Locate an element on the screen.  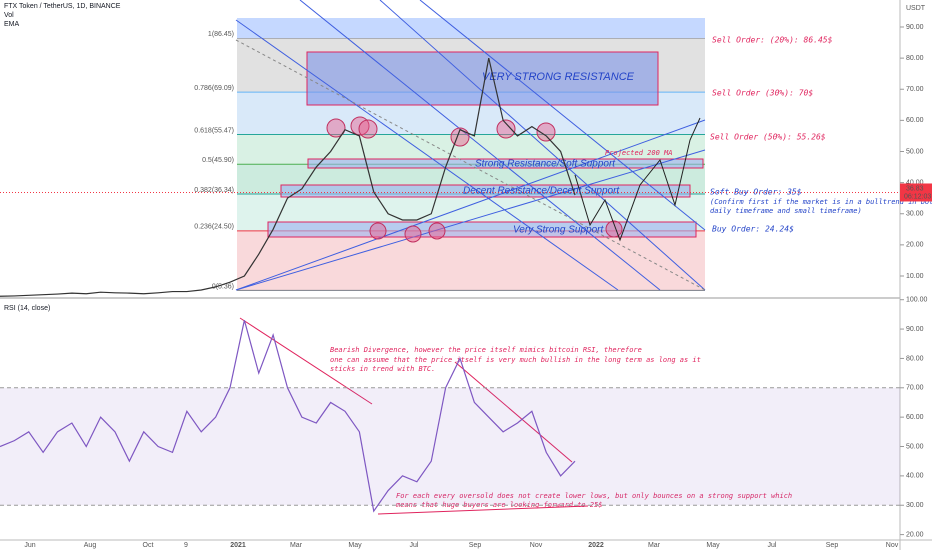
price-tag is located at coordinates (916, 192).